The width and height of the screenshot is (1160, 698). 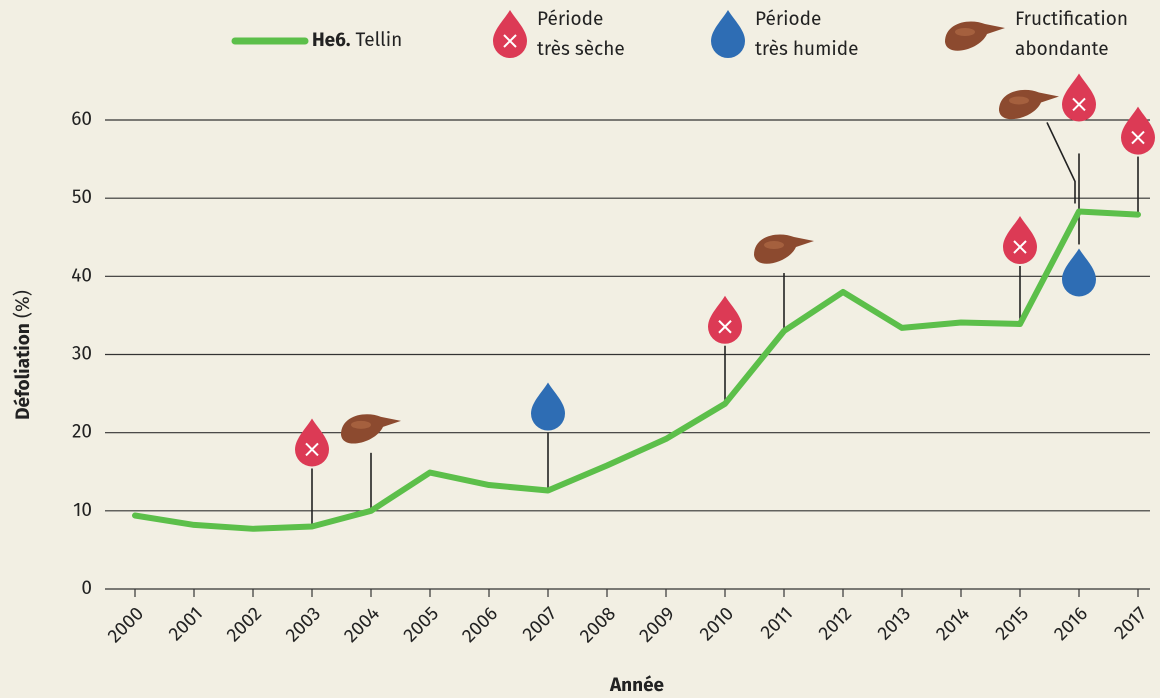 What do you see at coordinates (581, 49) in the screenshot?
I see `legend-label: très sèche` at bounding box center [581, 49].